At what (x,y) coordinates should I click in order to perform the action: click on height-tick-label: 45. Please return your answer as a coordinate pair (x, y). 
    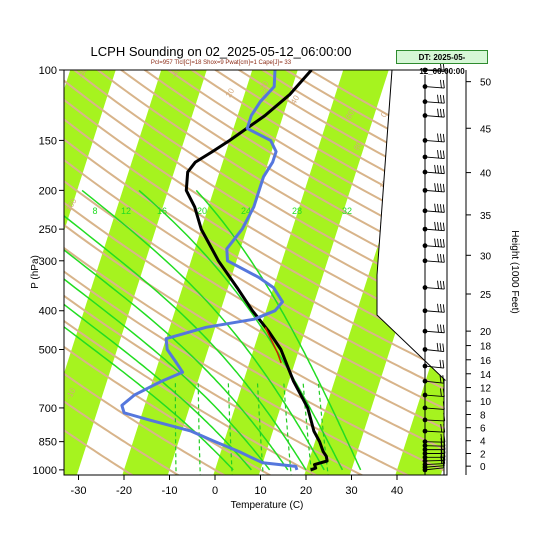
    Looking at the image, I should click on (486, 129).